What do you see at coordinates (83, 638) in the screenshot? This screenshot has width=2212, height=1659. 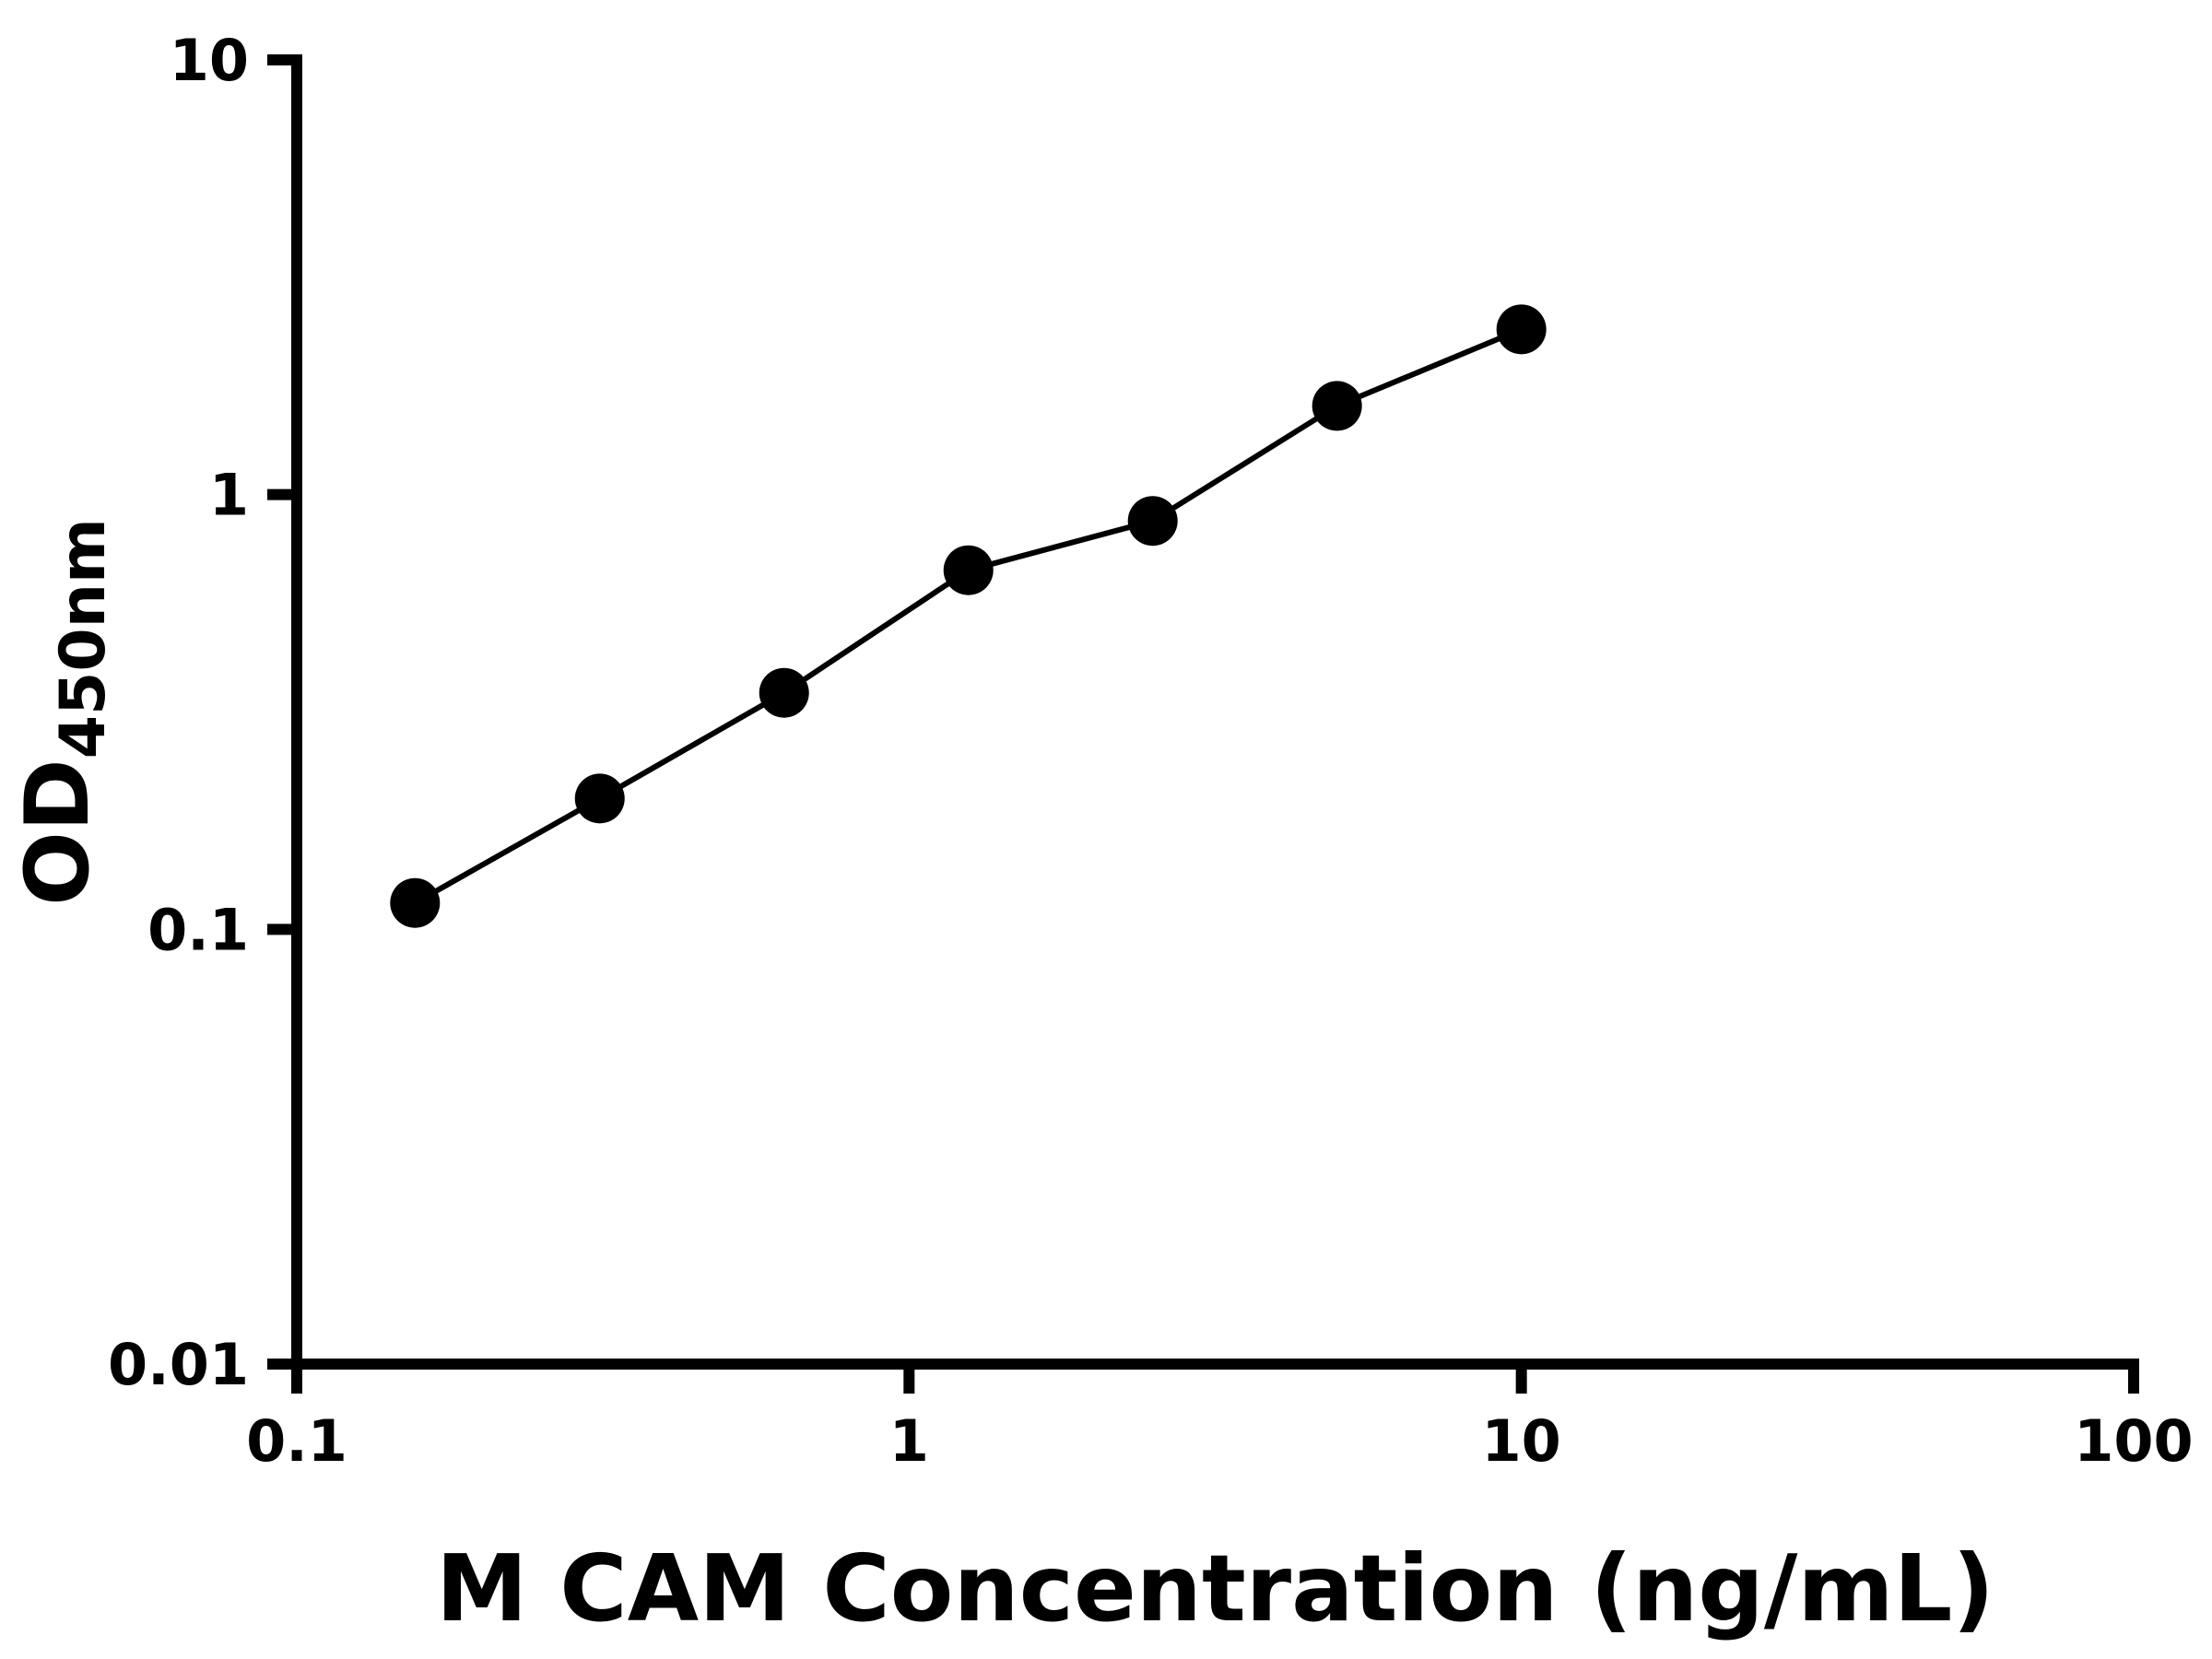 I see `y-axis-title-subscript: 450nm` at bounding box center [83, 638].